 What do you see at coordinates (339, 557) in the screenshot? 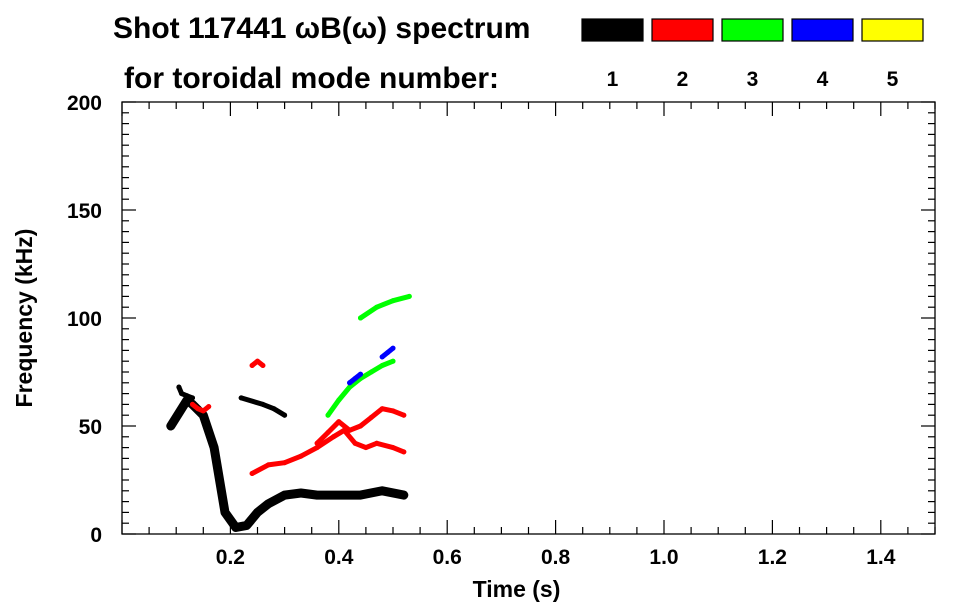
I see `x-tick-label: 0.4` at bounding box center [339, 557].